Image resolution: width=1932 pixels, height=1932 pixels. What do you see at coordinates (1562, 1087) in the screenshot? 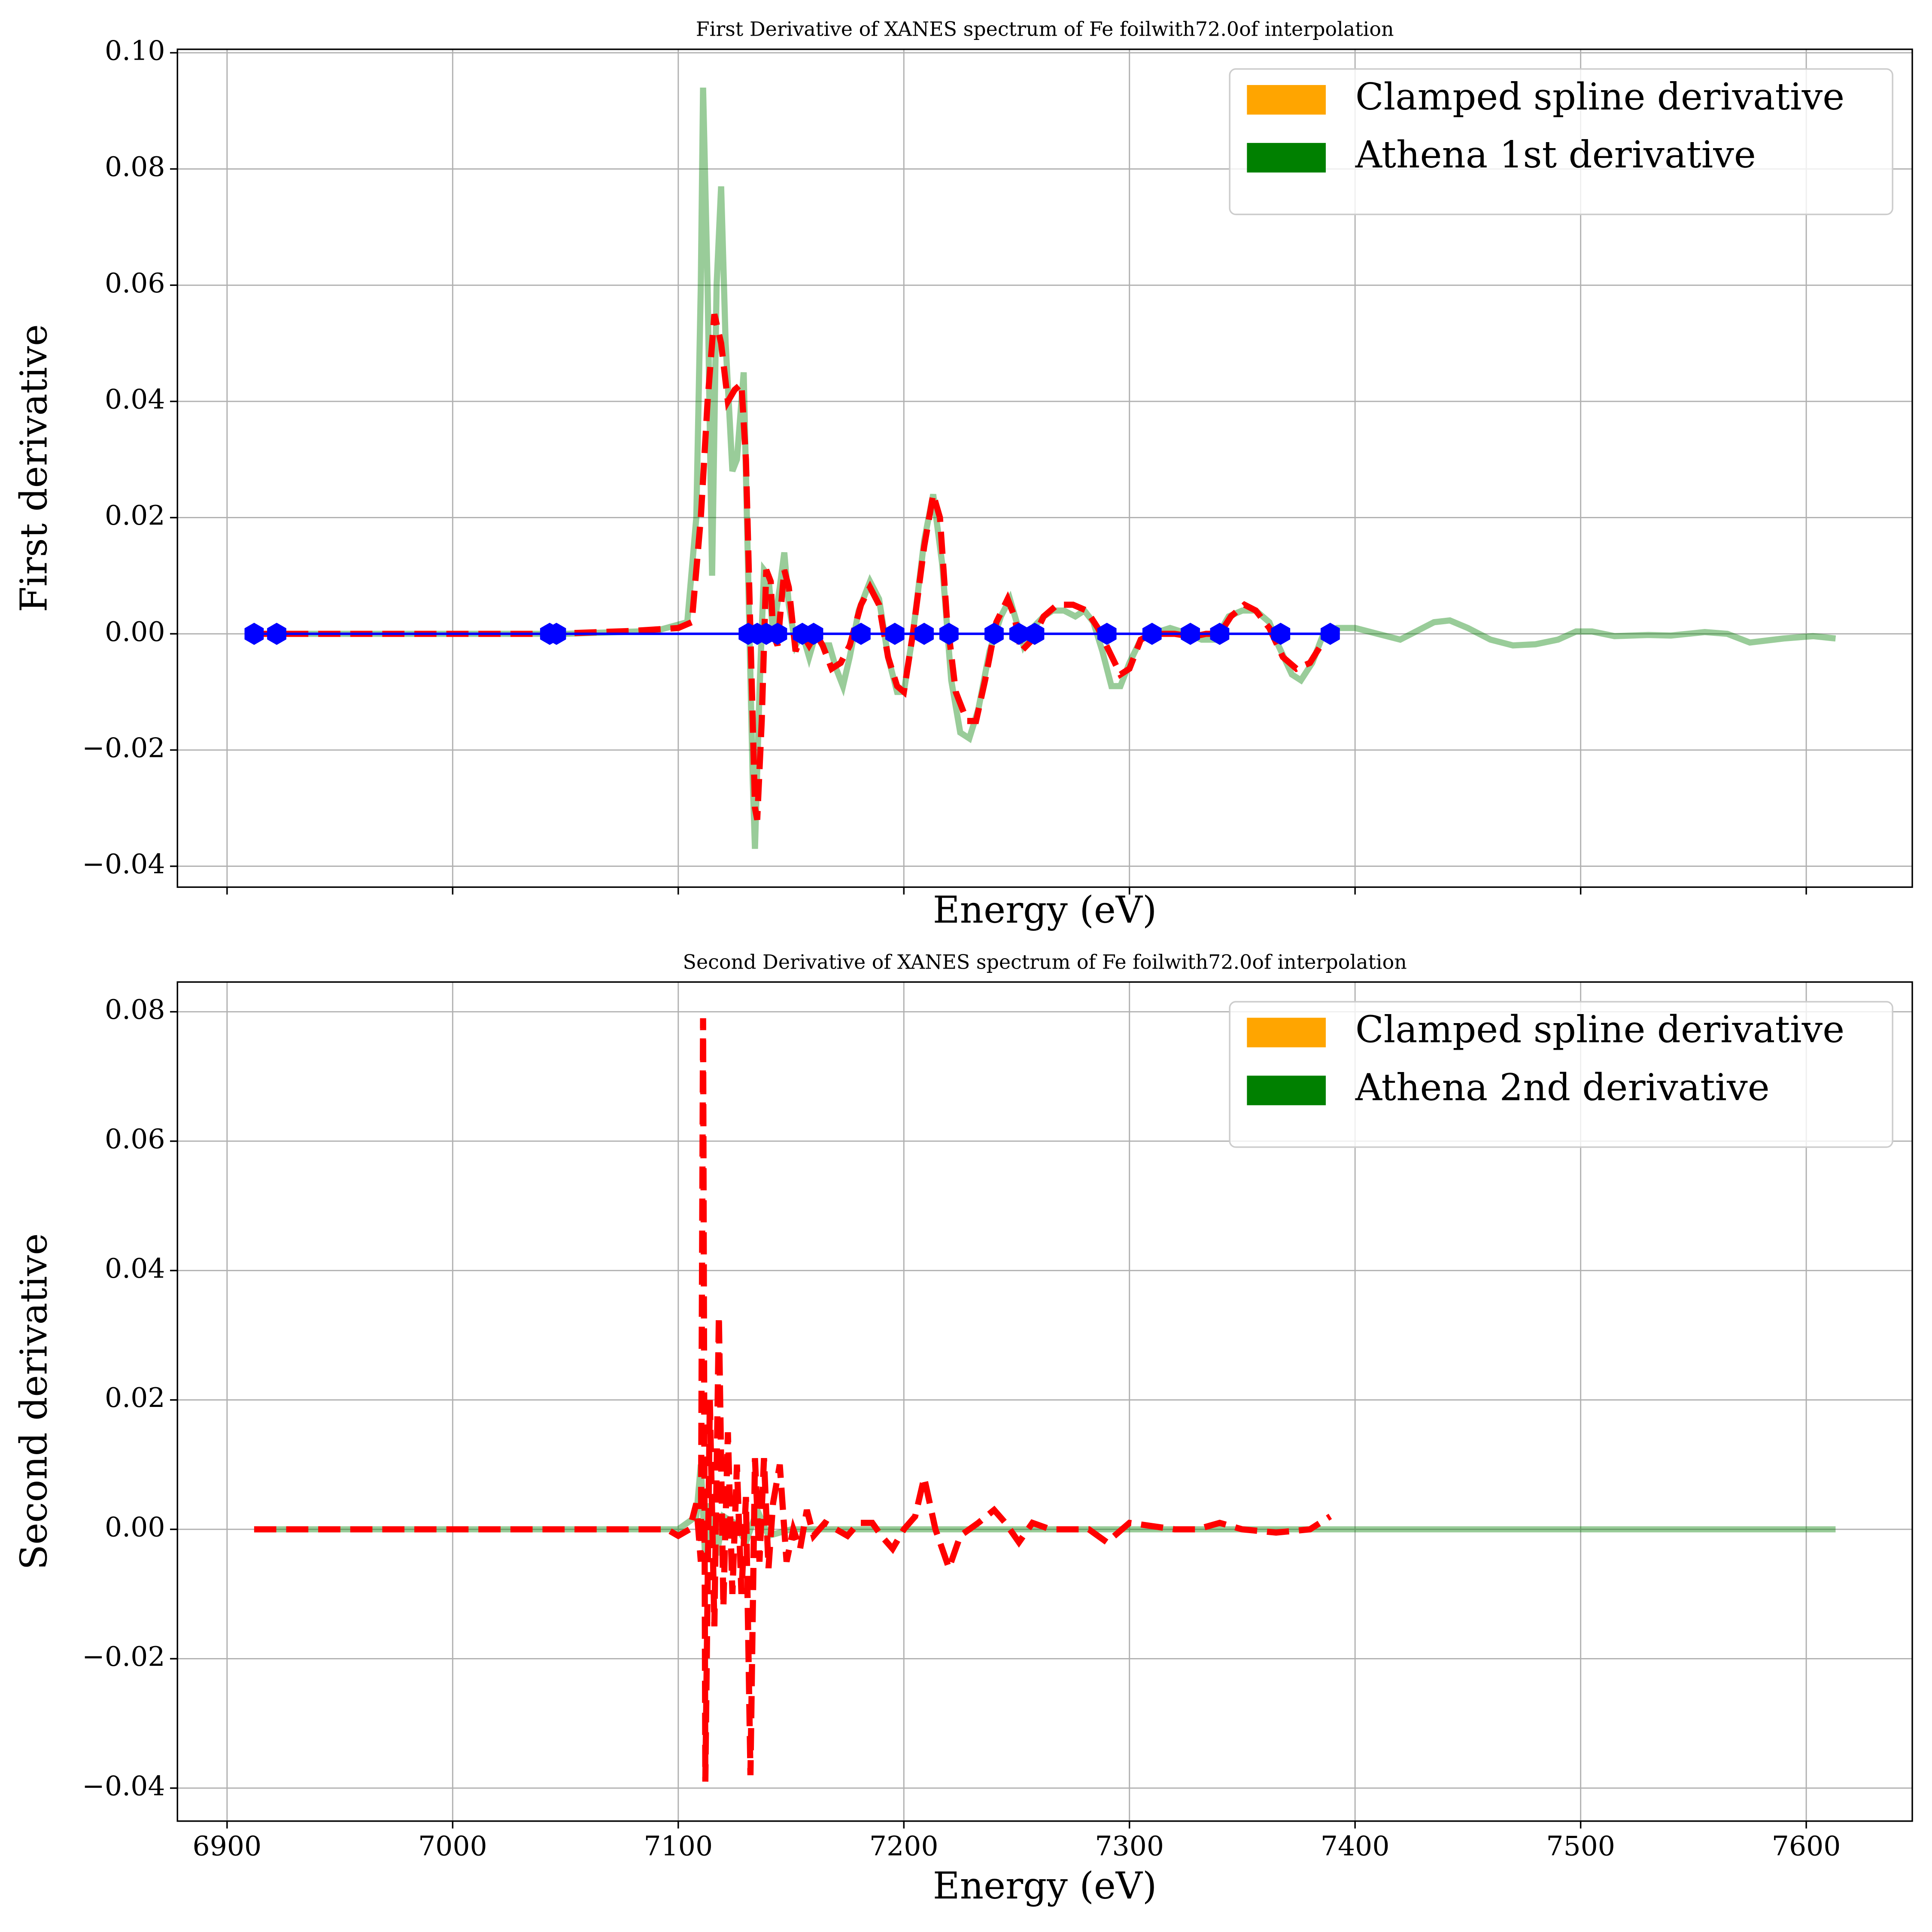
I see `legend-label: Athena 2nd derivative` at bounding box center [1562, 1087].